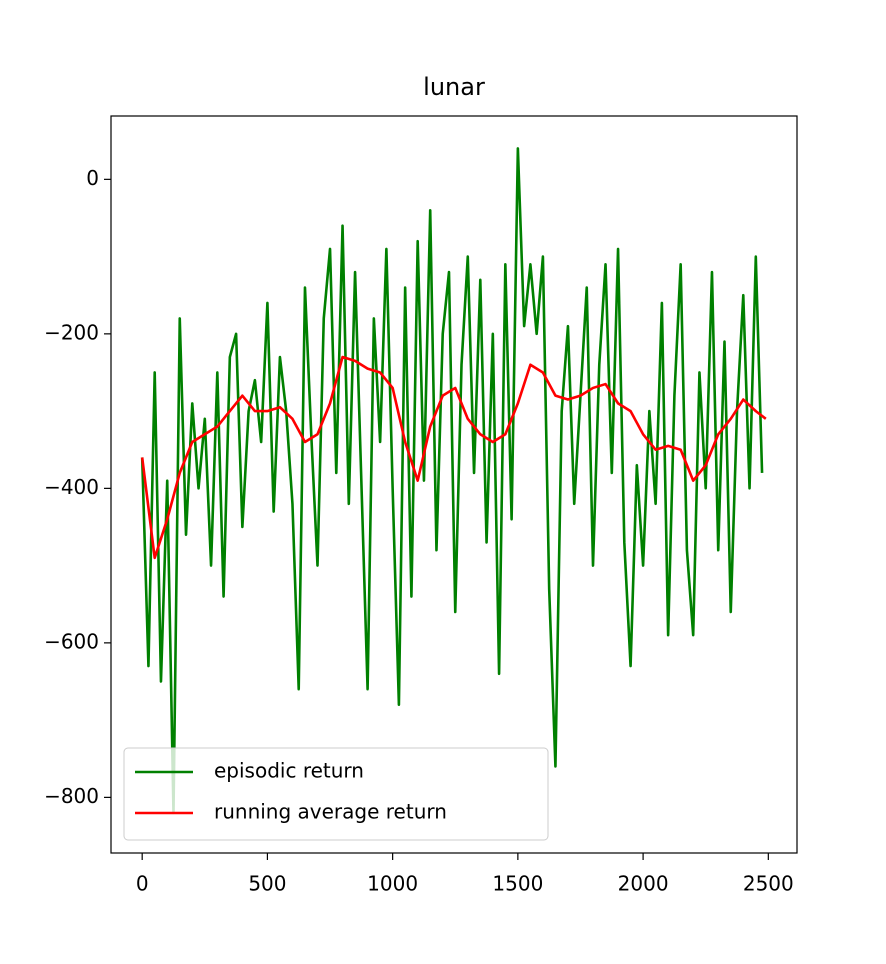 The image size is (886, 964). I want to click on y-tick-label: −600, so click(71, 641).